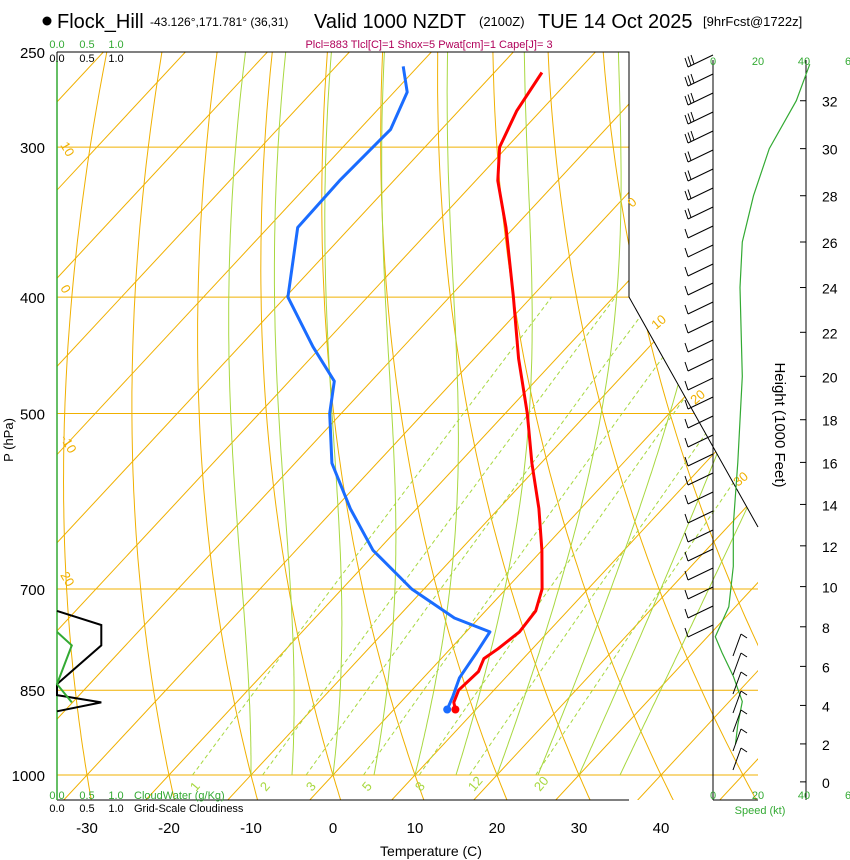 The width and height of the screenshot is (850, 860). Describe the element at coordinates (740, 479) in the screenshot. I see `isotherm-label: 30` at that location.